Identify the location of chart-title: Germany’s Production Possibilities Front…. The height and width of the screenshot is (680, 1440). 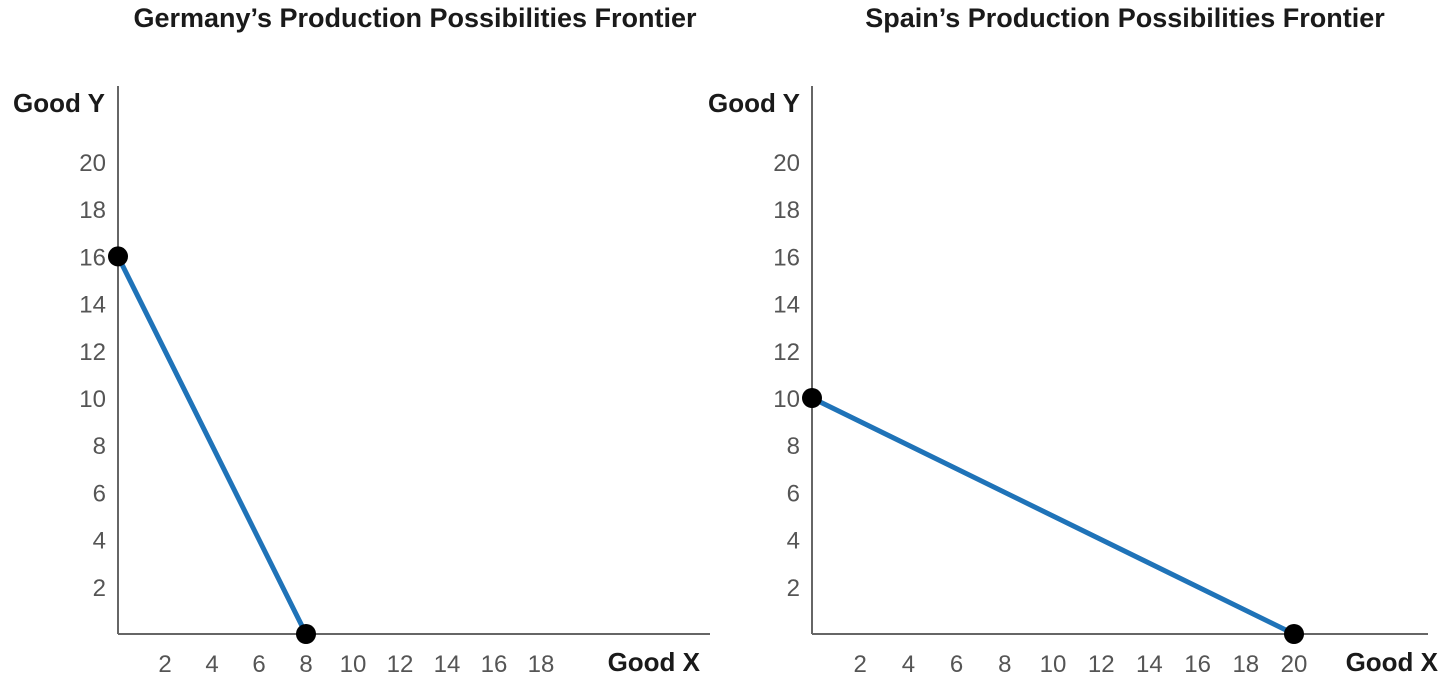
(415, 18).